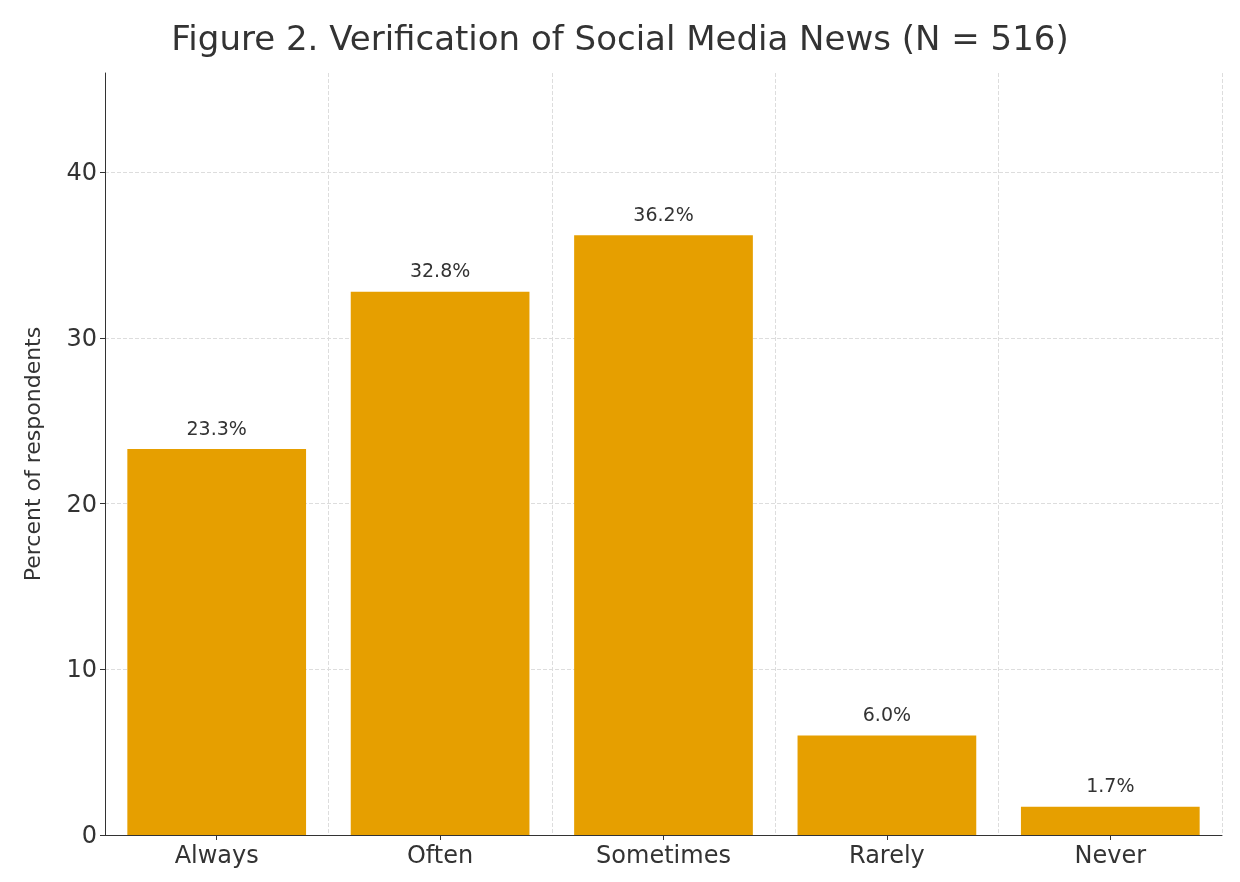  What do you see at coordinates (216, 427) in the screenshot?
I see `data-label: 23.3%` at bounding box center [216, 427].